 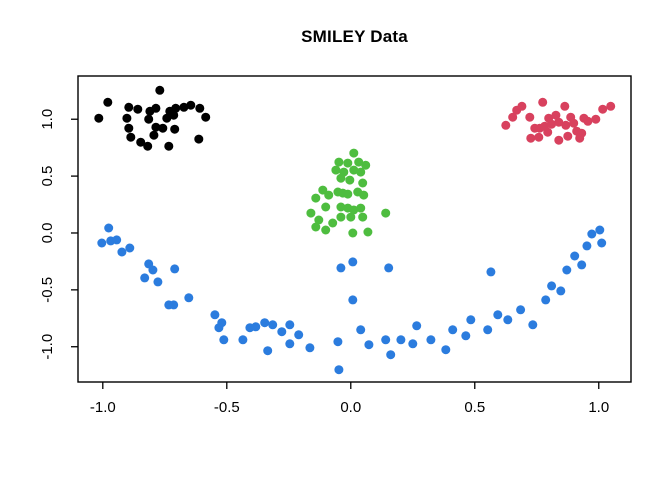 I want to click on x-axis-tick-label: 0.0, so click(x=350, y=407).